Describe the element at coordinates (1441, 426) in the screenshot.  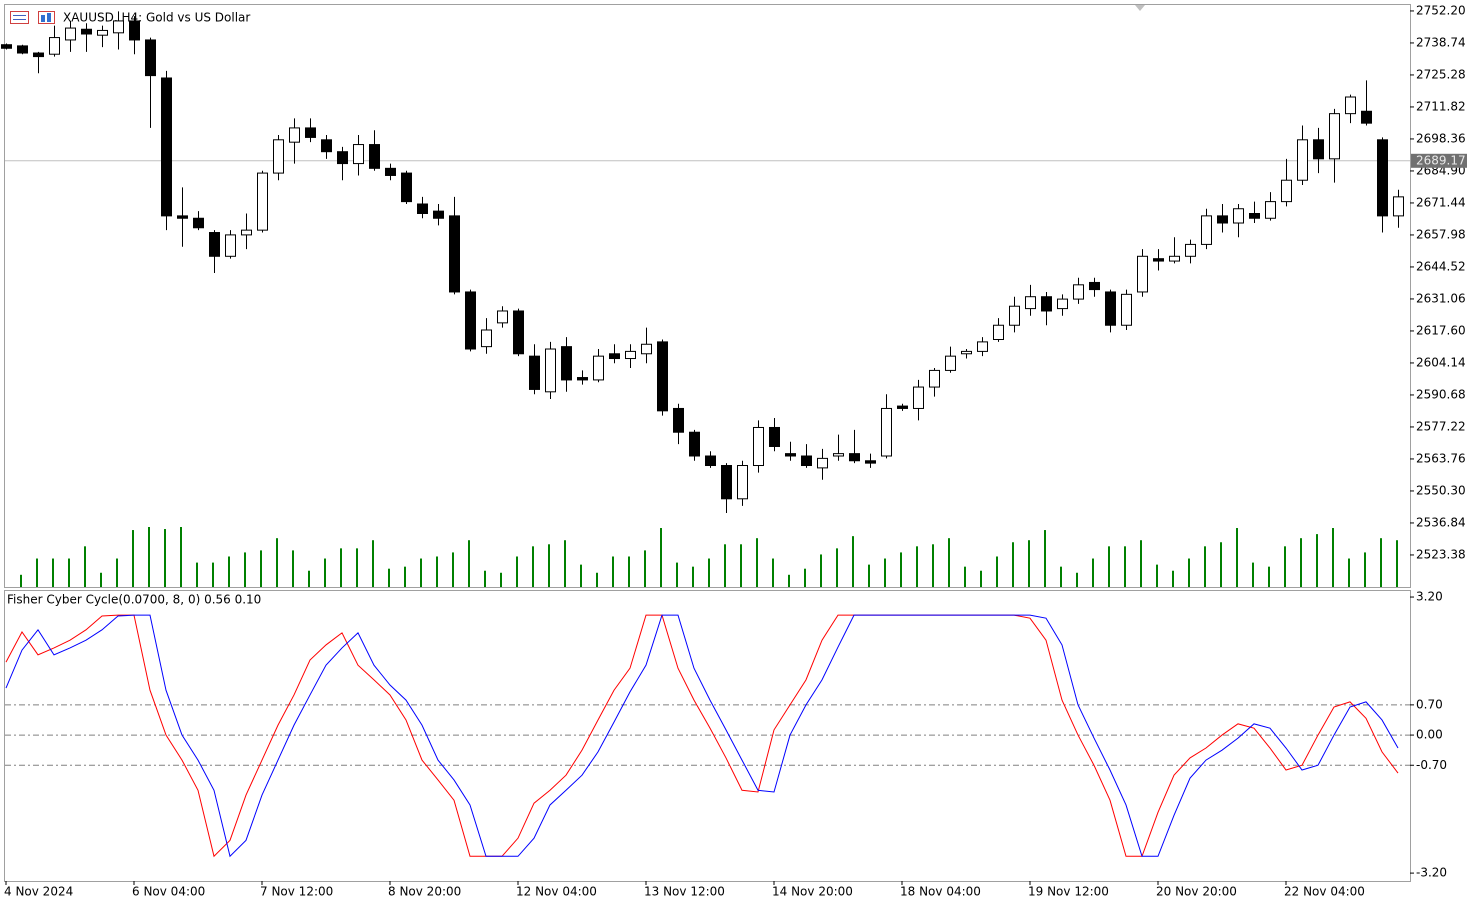
I see `y-tick-label: 2577.22` at that location.